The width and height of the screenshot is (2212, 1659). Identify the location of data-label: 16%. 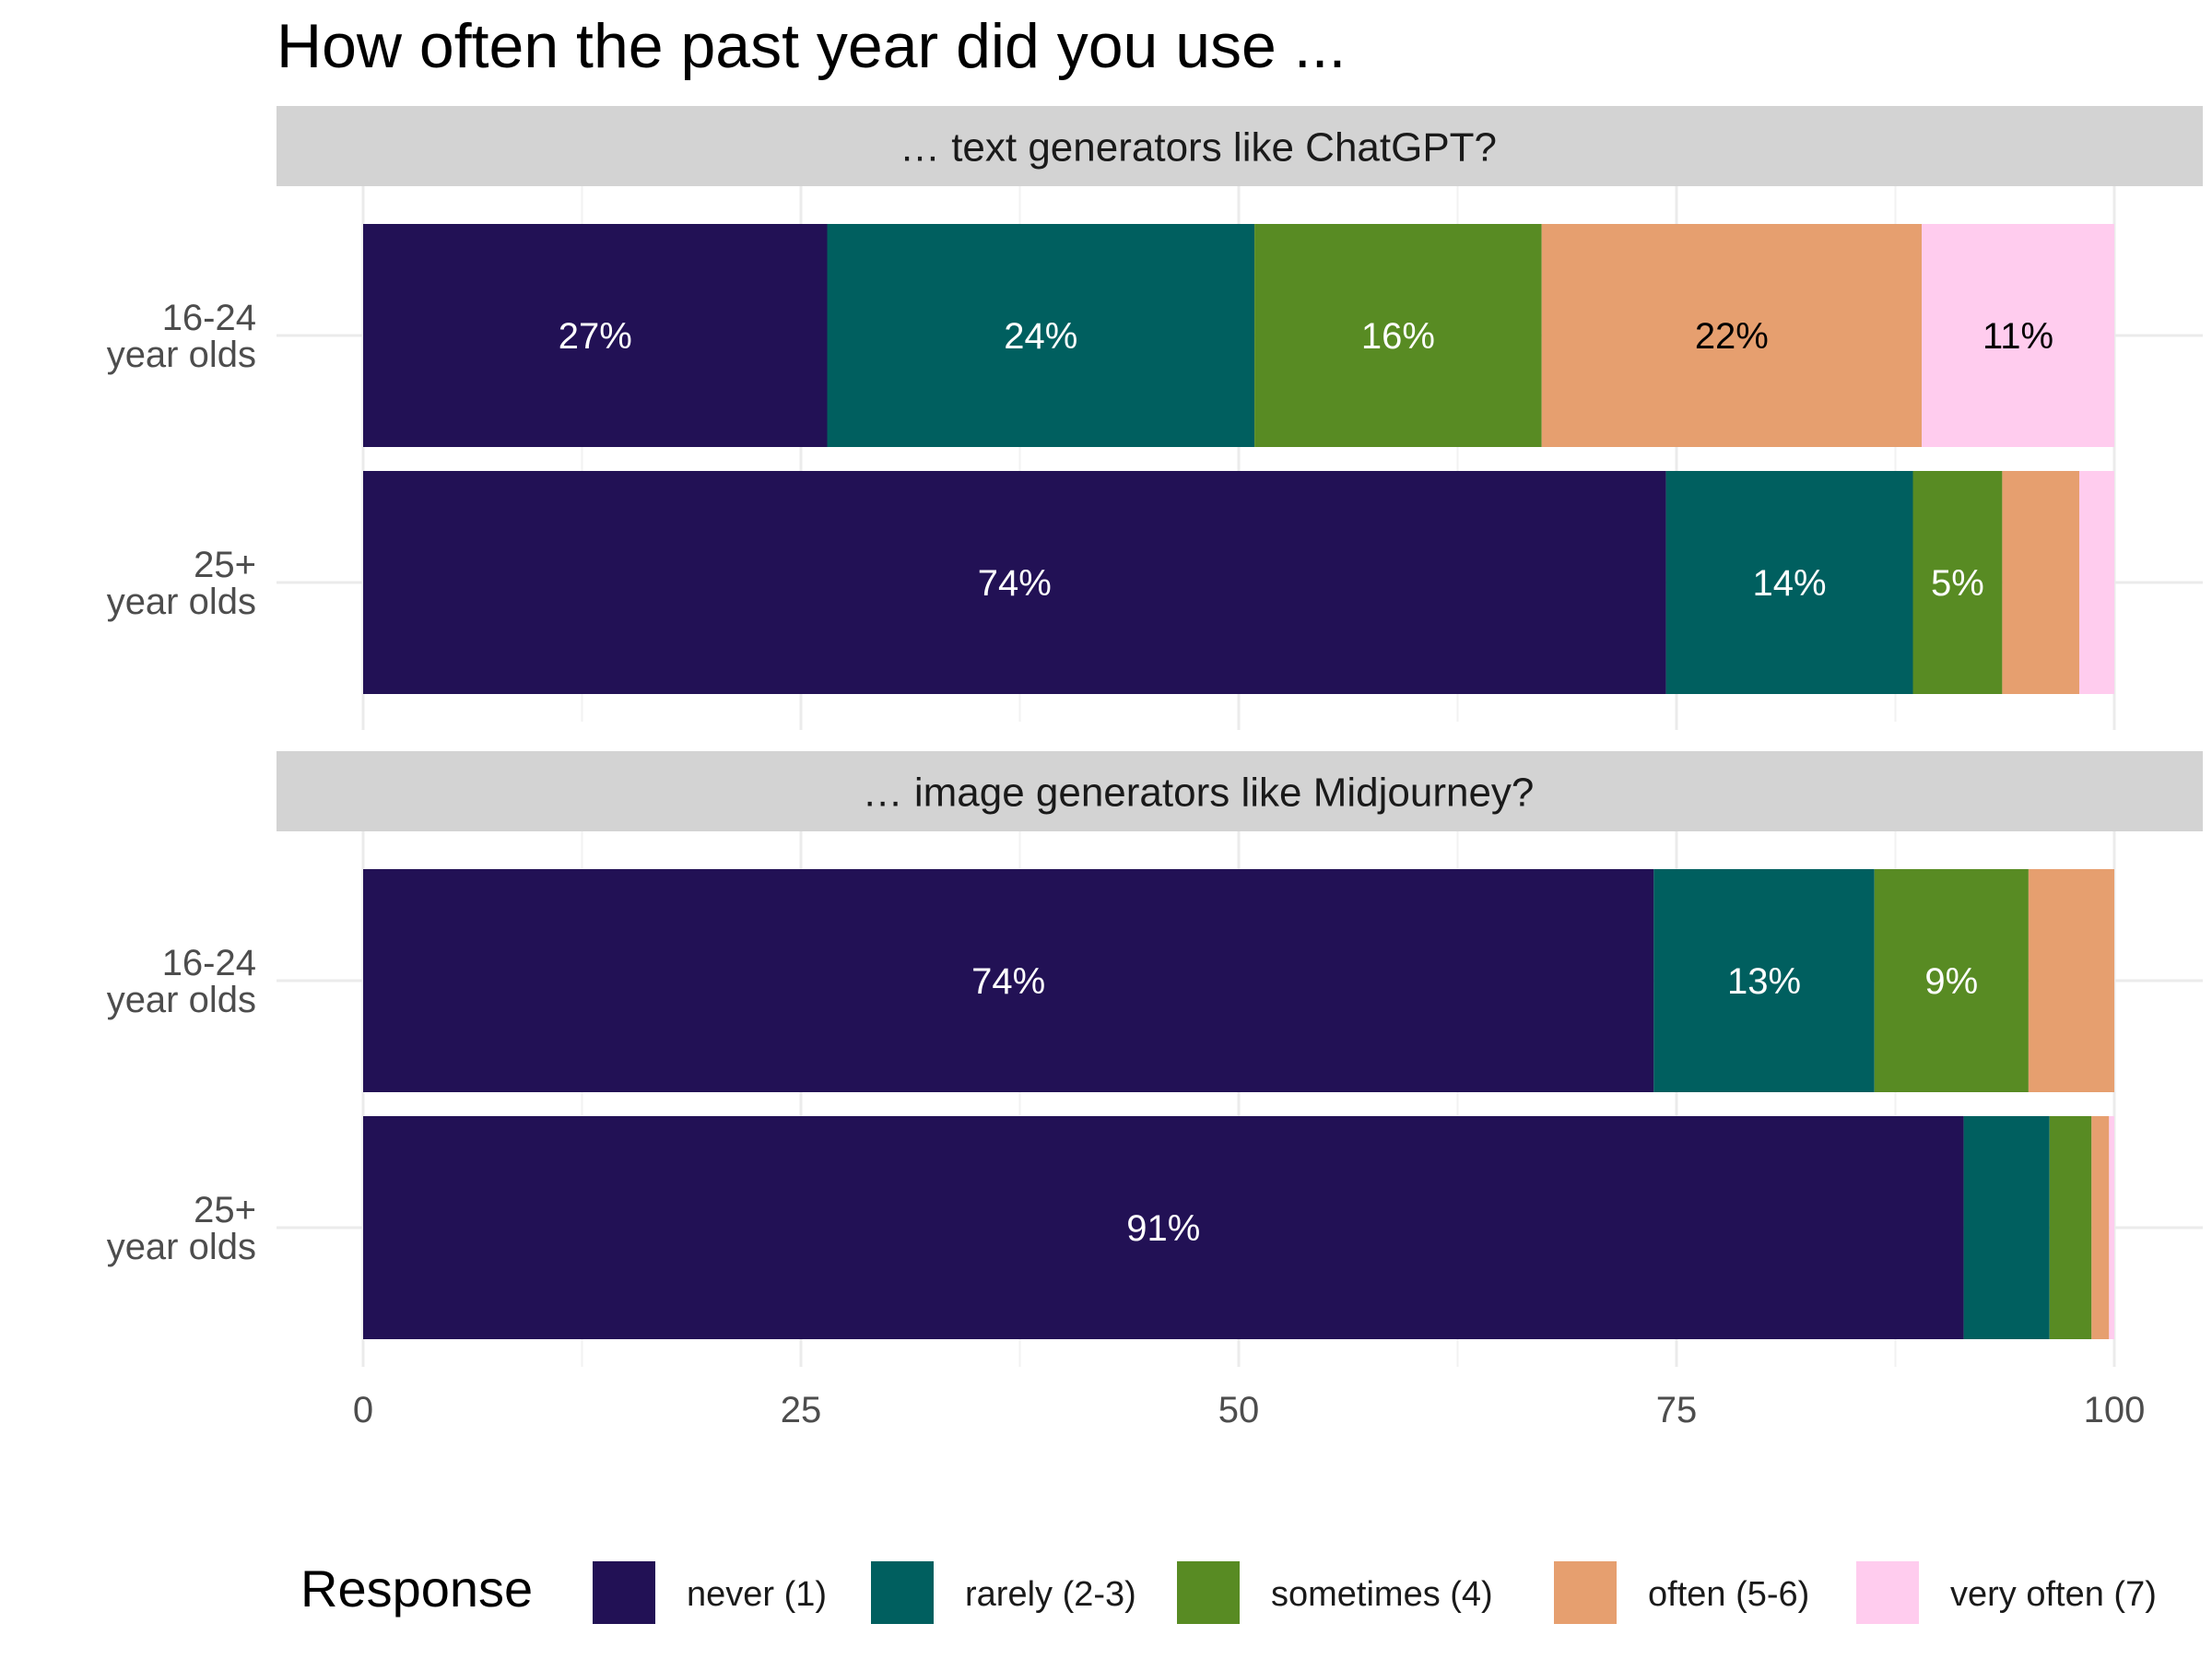
(1398, 336).